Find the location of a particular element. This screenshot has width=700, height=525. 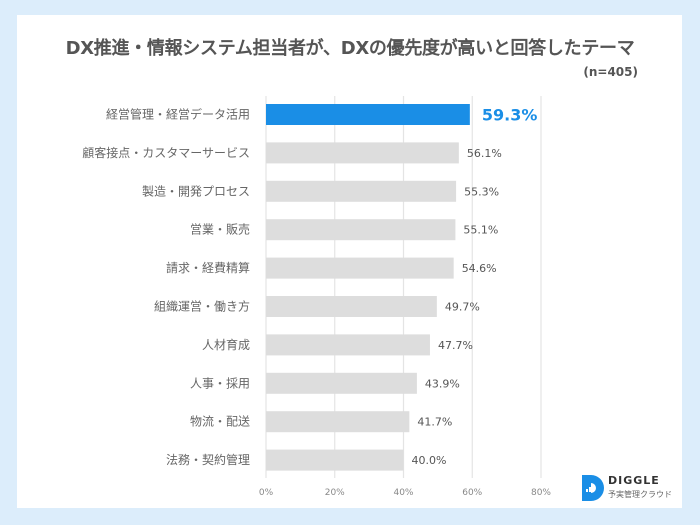

category-label: 顧客接点・カスタマーサービス is located at coordinates (166, 152).